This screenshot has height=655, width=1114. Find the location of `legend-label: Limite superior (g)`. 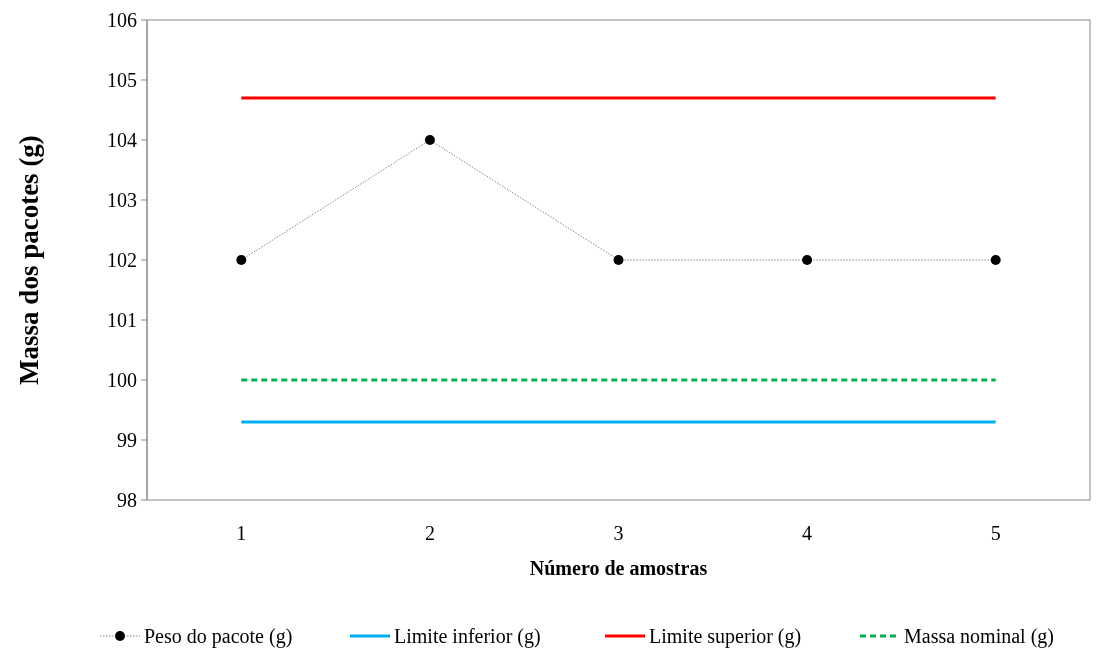

legend-label: Limite superior (g) is located at coordinates (725, 636).